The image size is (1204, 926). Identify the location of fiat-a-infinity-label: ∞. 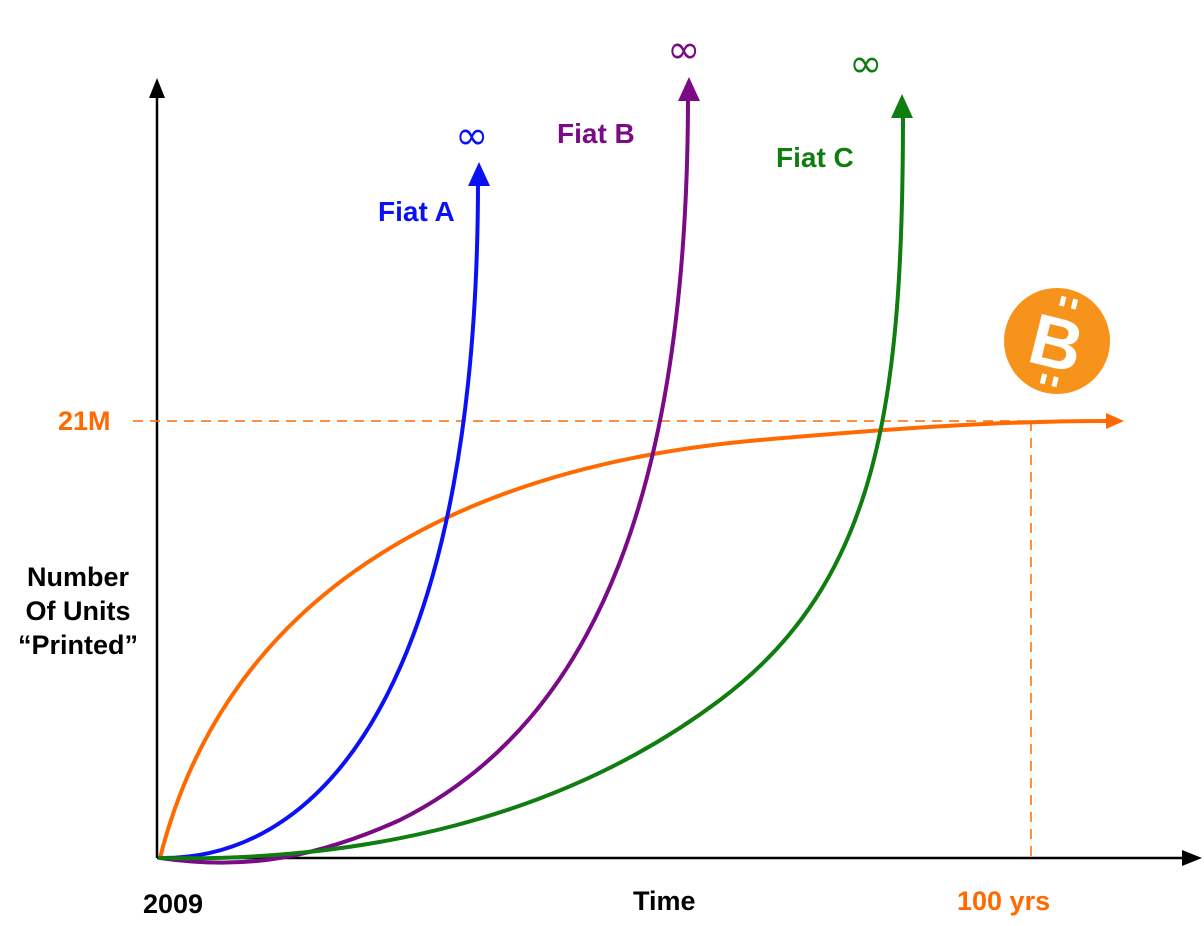
(472, 136).